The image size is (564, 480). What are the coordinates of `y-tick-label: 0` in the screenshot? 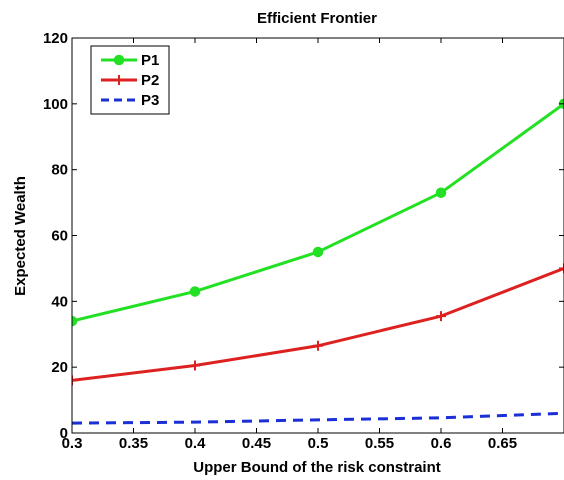 It's located at (64, 433).